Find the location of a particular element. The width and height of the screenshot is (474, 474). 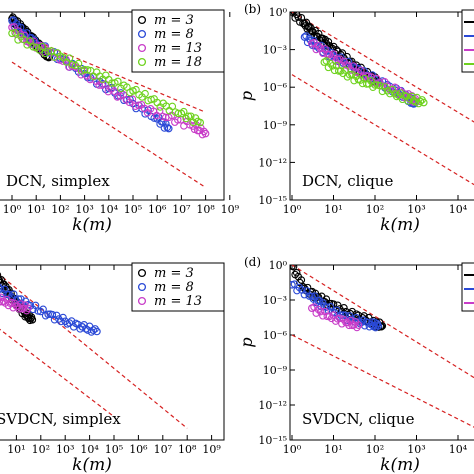

plot-frame is located at coordinates (381, 352).